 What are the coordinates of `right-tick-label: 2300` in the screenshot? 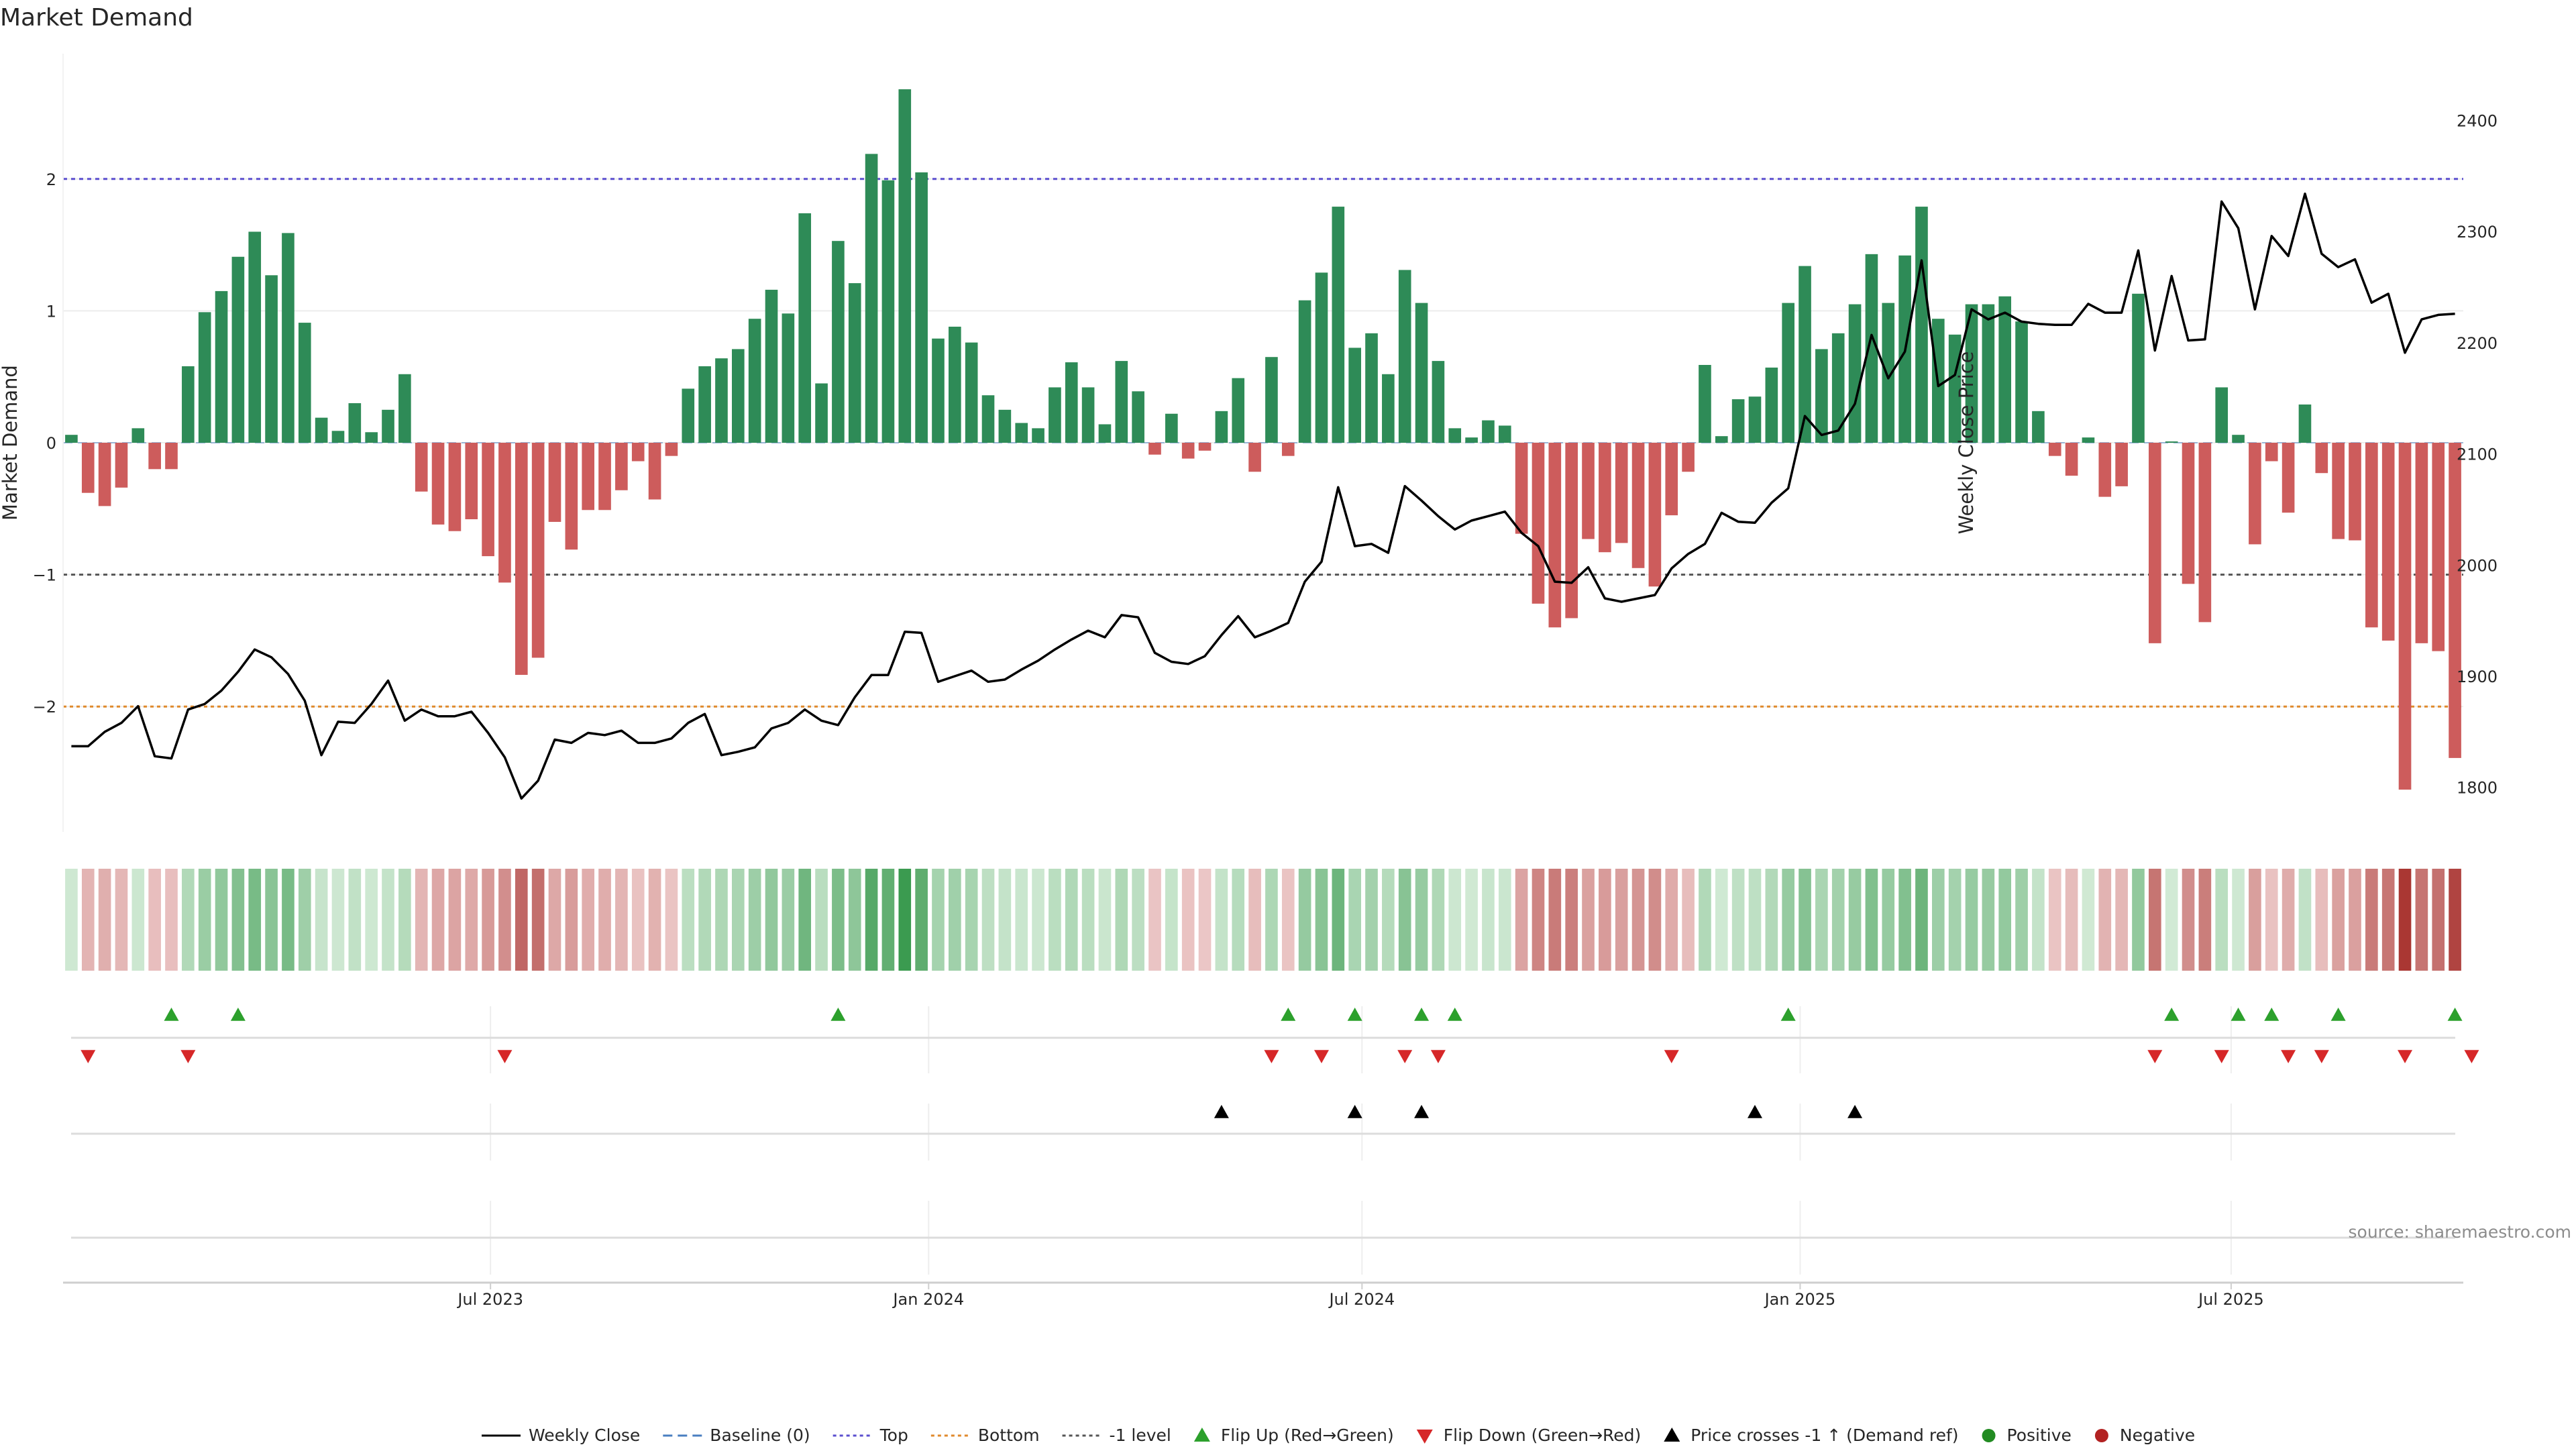 It's located at (2477, 232).